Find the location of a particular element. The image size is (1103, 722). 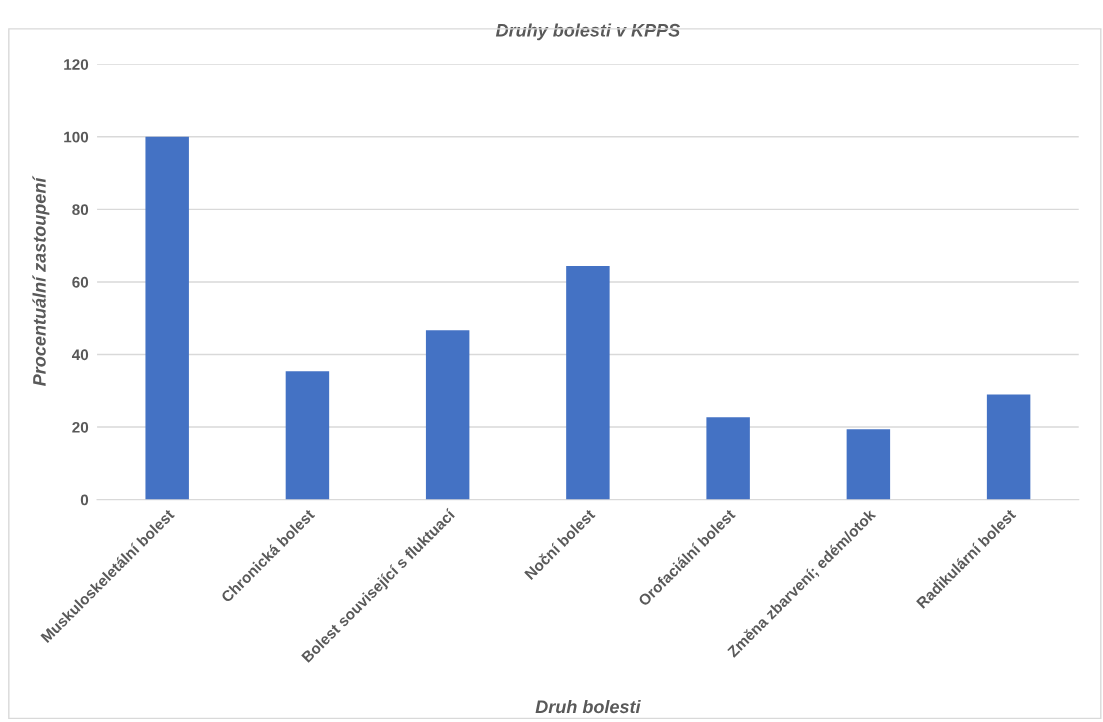

y-tick-label: 40 is located at coordinates (80, 355).